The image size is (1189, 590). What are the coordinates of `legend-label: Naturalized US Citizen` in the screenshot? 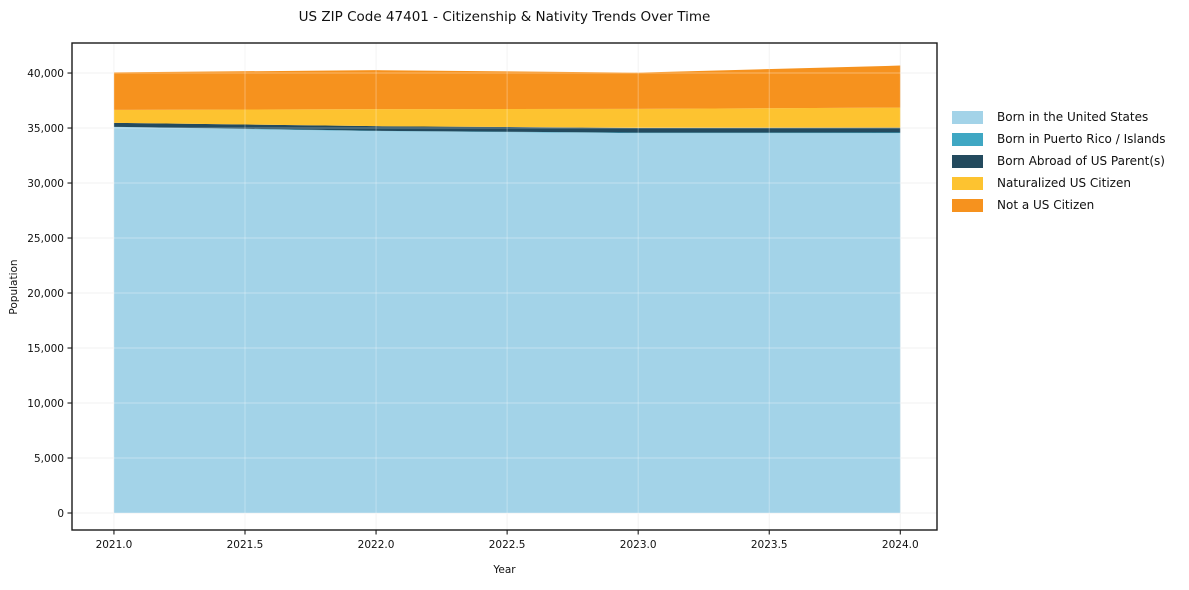 It's located at (1064, 183).